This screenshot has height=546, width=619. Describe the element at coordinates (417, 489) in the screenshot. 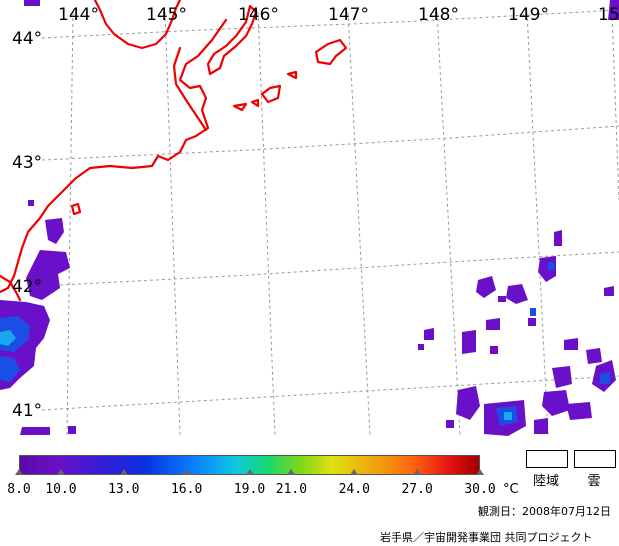

I see `colorbar-tick-label: 27.0` at that location.